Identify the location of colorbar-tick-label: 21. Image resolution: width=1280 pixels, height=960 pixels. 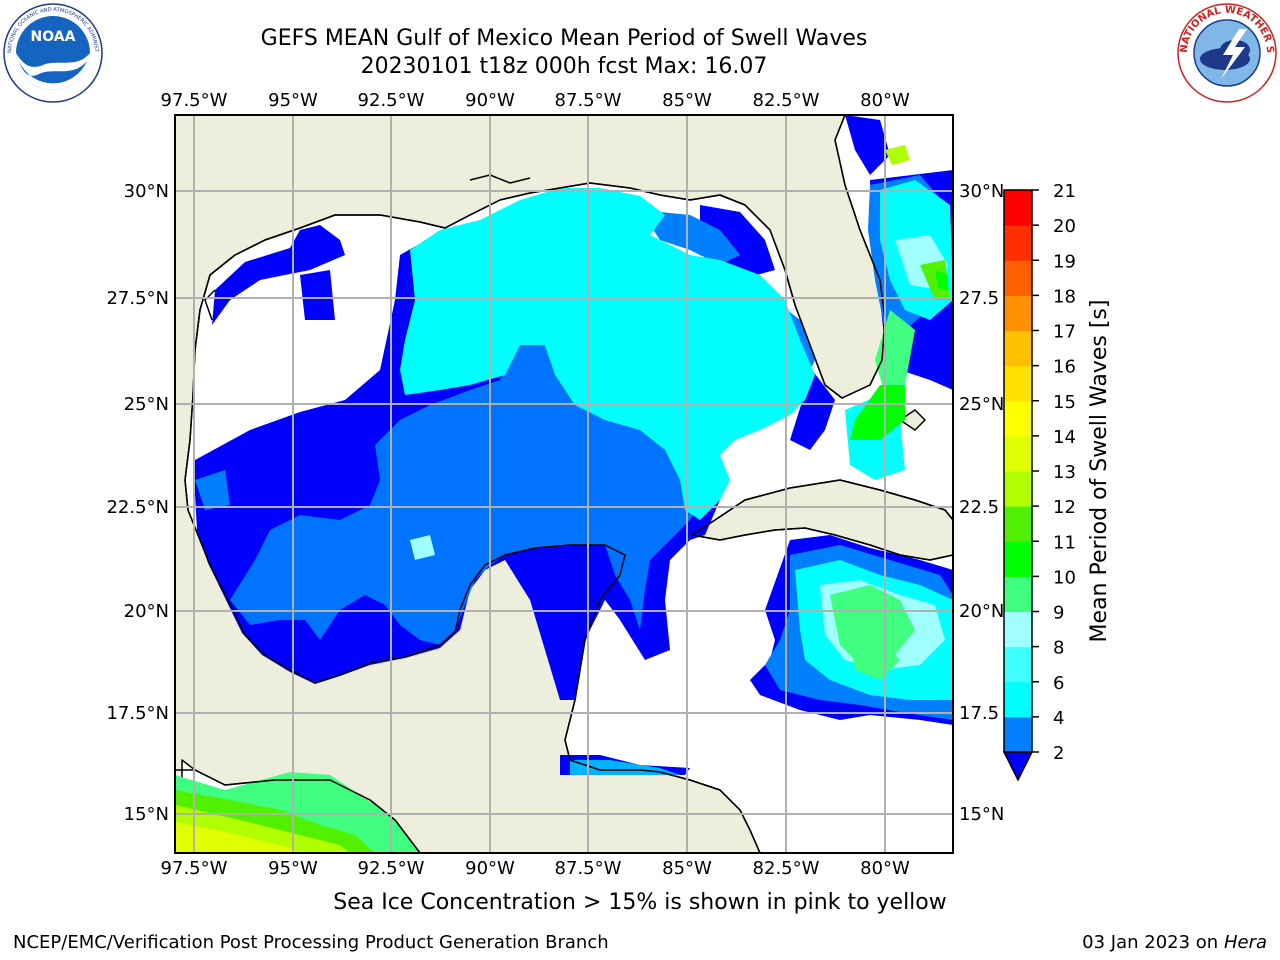
(1064, 191).